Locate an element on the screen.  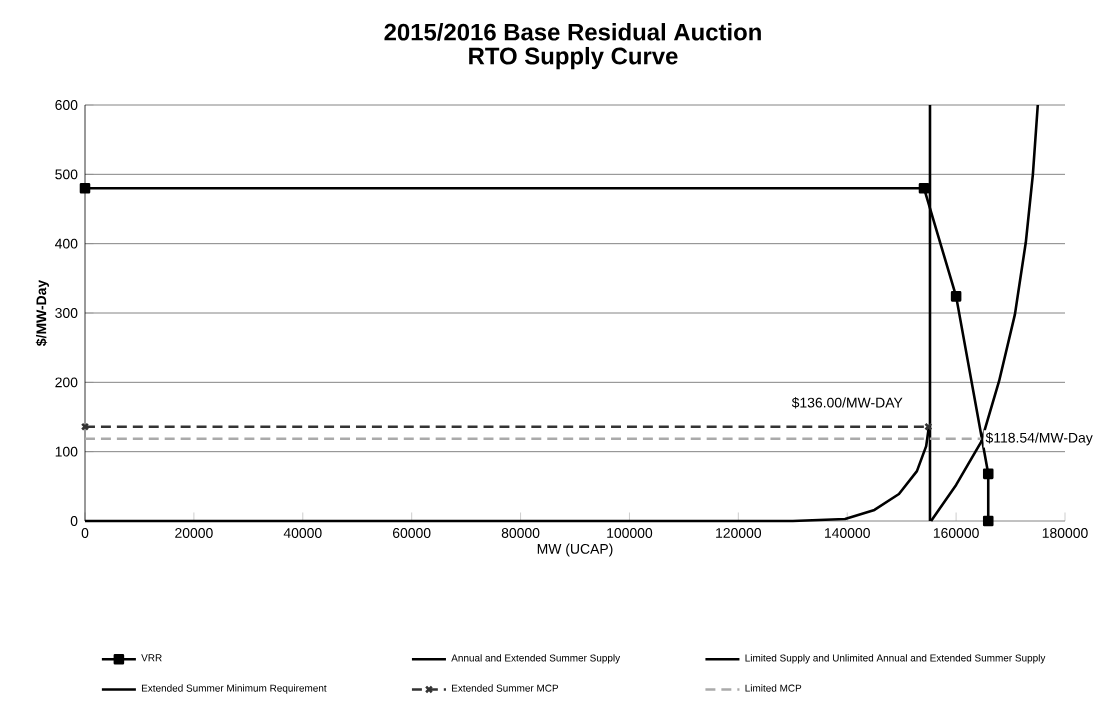
legend-label: Extended Summer MCP is located at coordinates (505, 688).